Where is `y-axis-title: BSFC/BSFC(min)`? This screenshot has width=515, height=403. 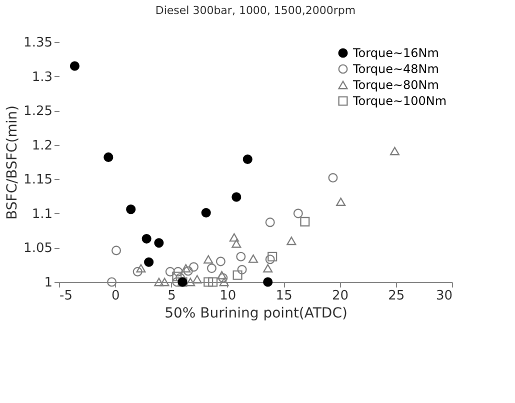
y-axis-title: BSFC/BSFC(min) is located at coordinates (12, 162).